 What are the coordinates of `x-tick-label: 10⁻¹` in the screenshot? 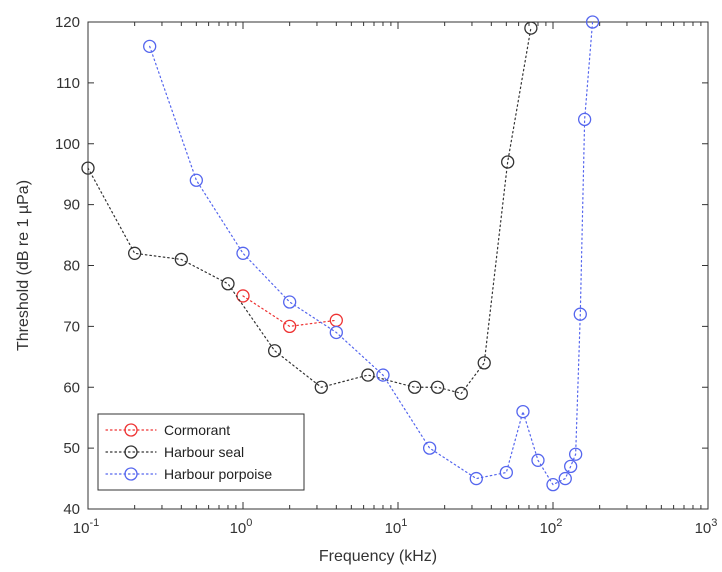 It's located at (86, 527).